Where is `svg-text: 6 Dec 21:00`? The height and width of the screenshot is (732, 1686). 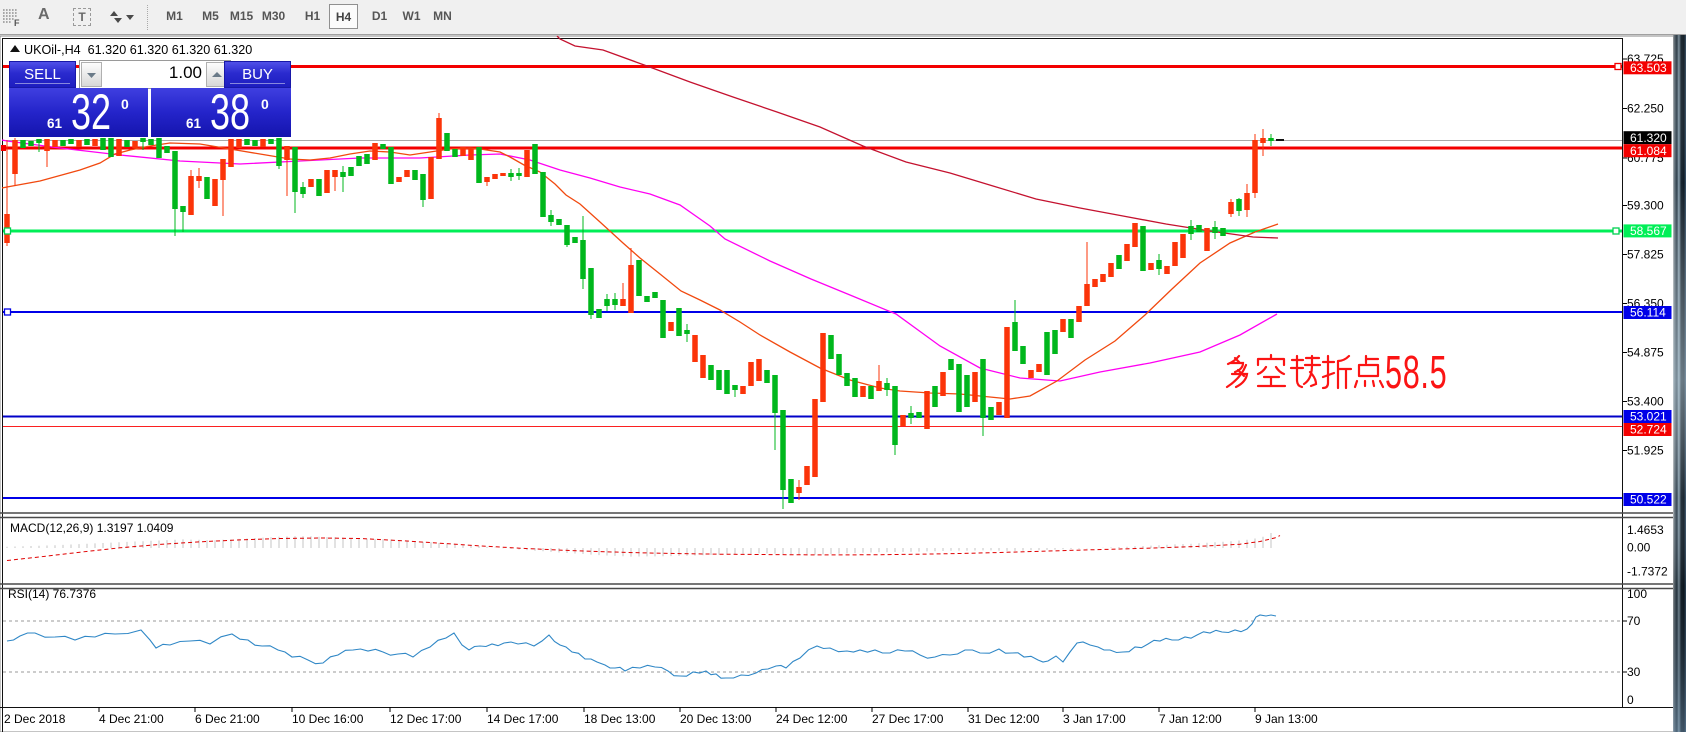
svg-text: 6 Dec 21:00 is located at coordinates (227, 719).